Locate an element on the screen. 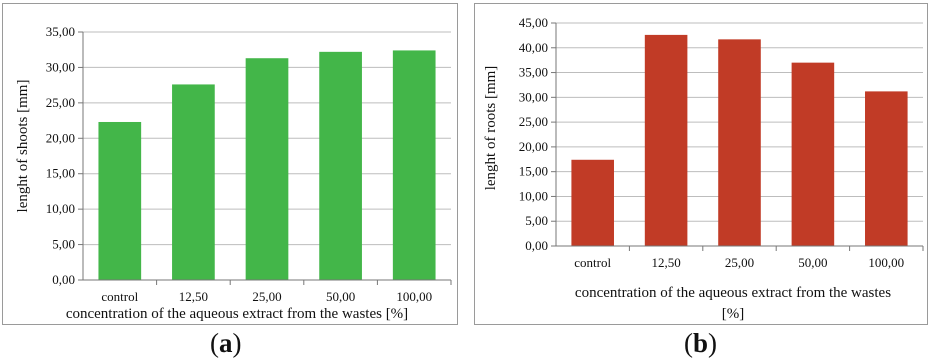 Image resolution: width=931 pixels, height=360 pixels. b-y-tick-label: 20,00 is located at coordinates (533, 146).